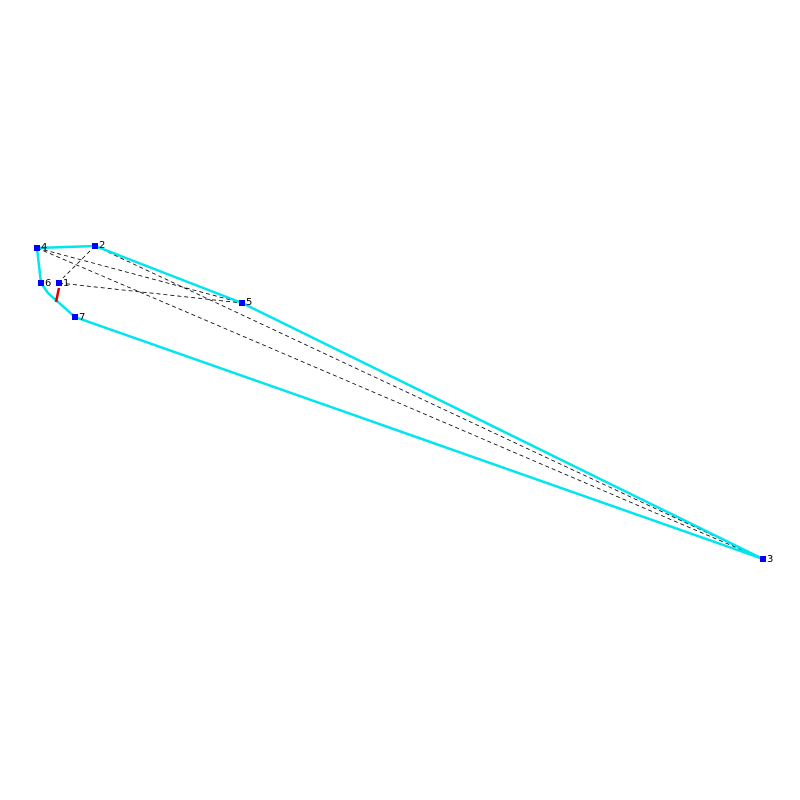 Image resolution: width=800 pixels, height=800 pixels. Describe the element at coordinates (44, 247) in the screenshot. I see `node-label: 4` at that location.